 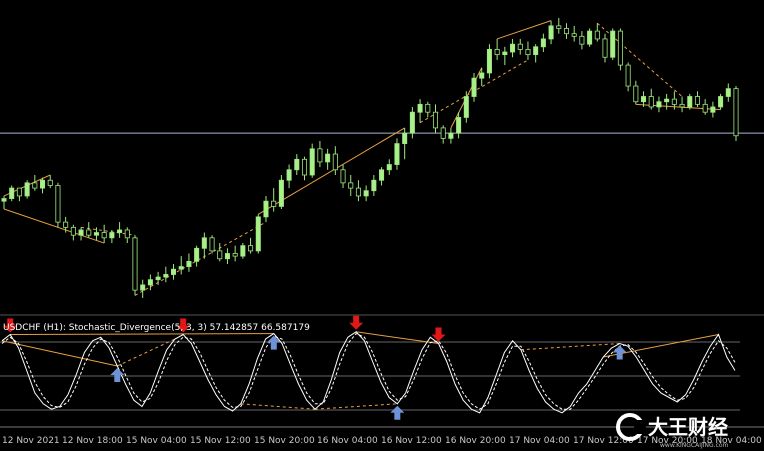 What do you see at coordinates (284, 441) in the screenshot?
I see `time-label: 15 Nov 20:00` at bounding box center [284, 441].